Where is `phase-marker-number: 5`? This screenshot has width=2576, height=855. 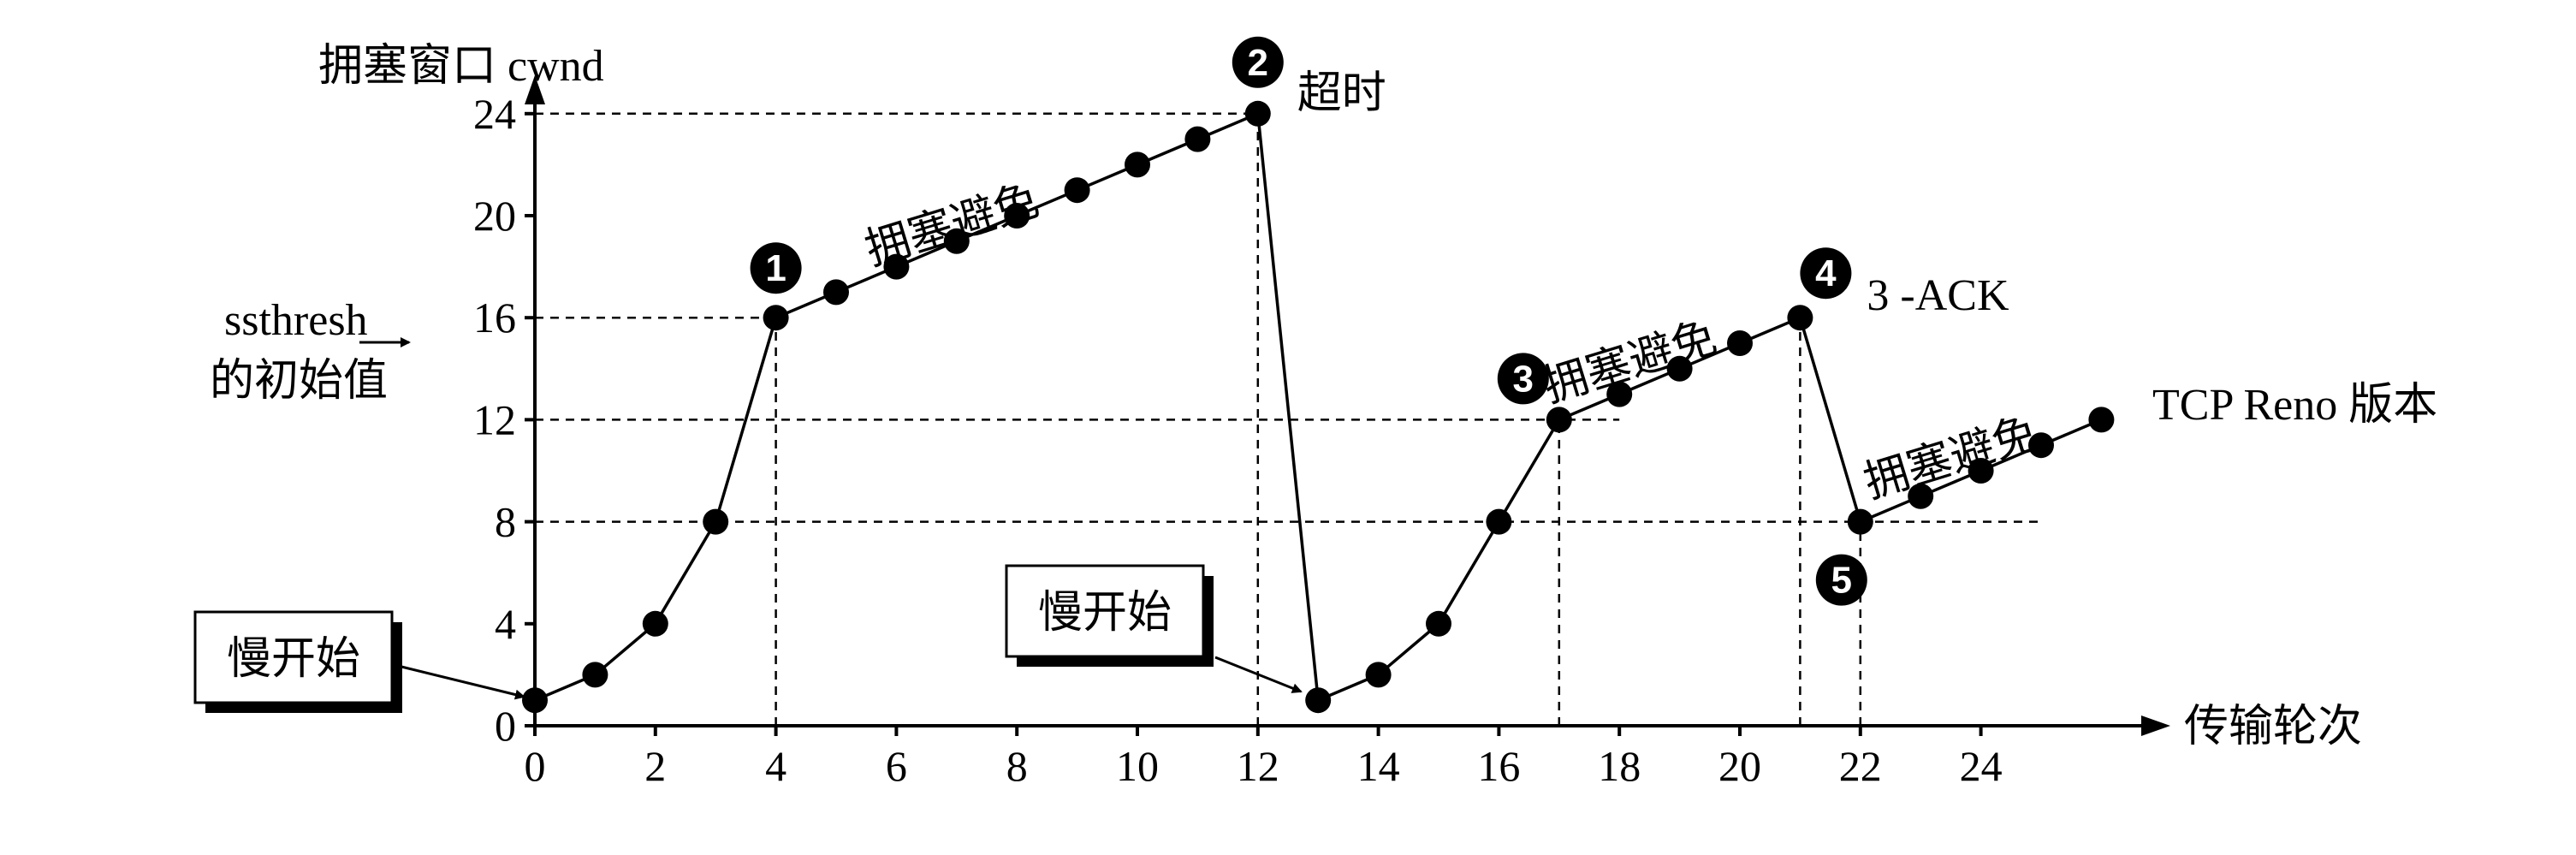 phase-marker-number: 5 is located at coordinates (1841, 581).